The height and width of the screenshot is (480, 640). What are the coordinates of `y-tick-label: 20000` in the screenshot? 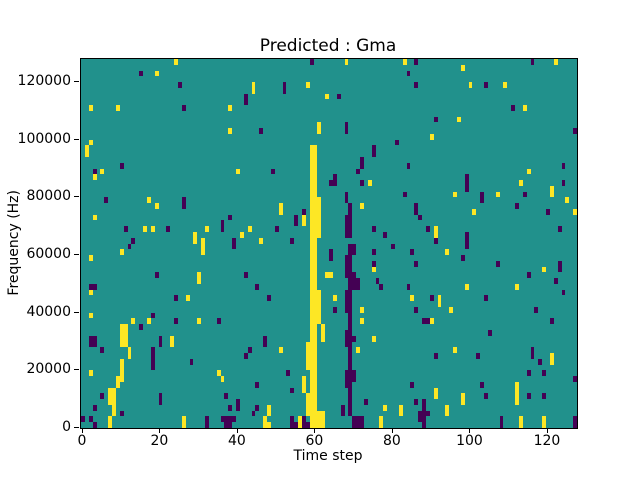 It's located at (48, 369).